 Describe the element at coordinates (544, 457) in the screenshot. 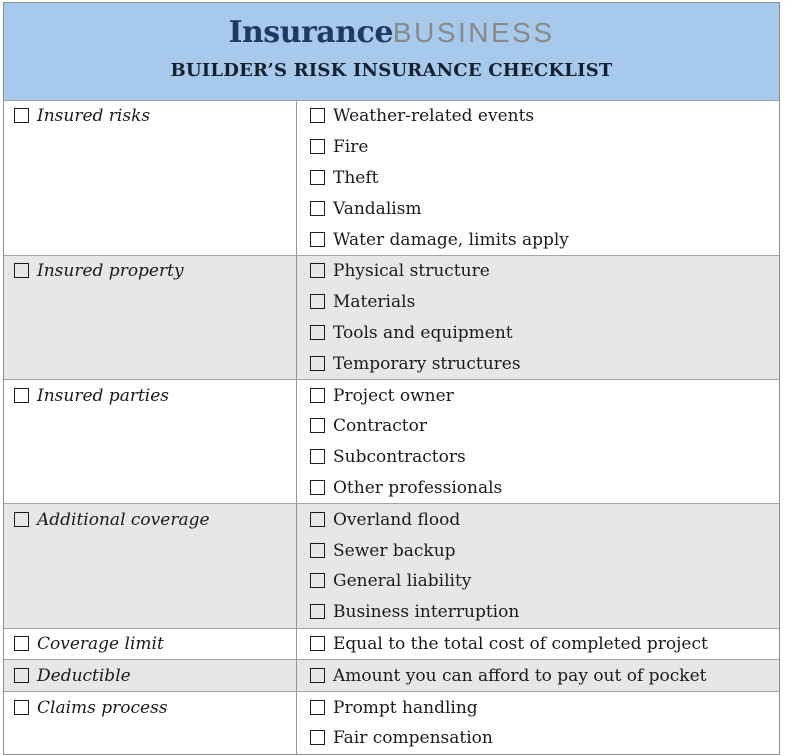

I see `checklist-item: Subcontractors` at that location.